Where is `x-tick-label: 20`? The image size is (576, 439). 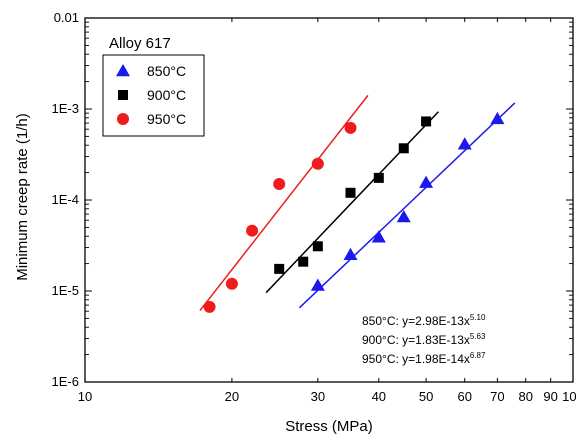 x-tick-label: 20 is located at coordinates (232, 396).